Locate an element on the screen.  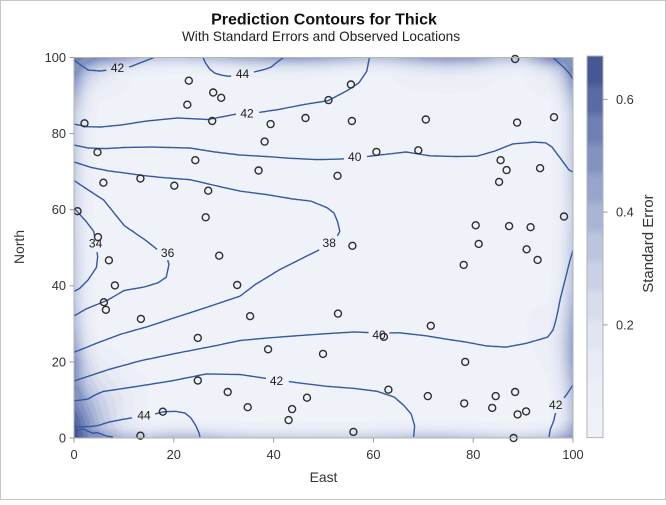
svg-text: 0.2 is located at coordinates (625, 324).